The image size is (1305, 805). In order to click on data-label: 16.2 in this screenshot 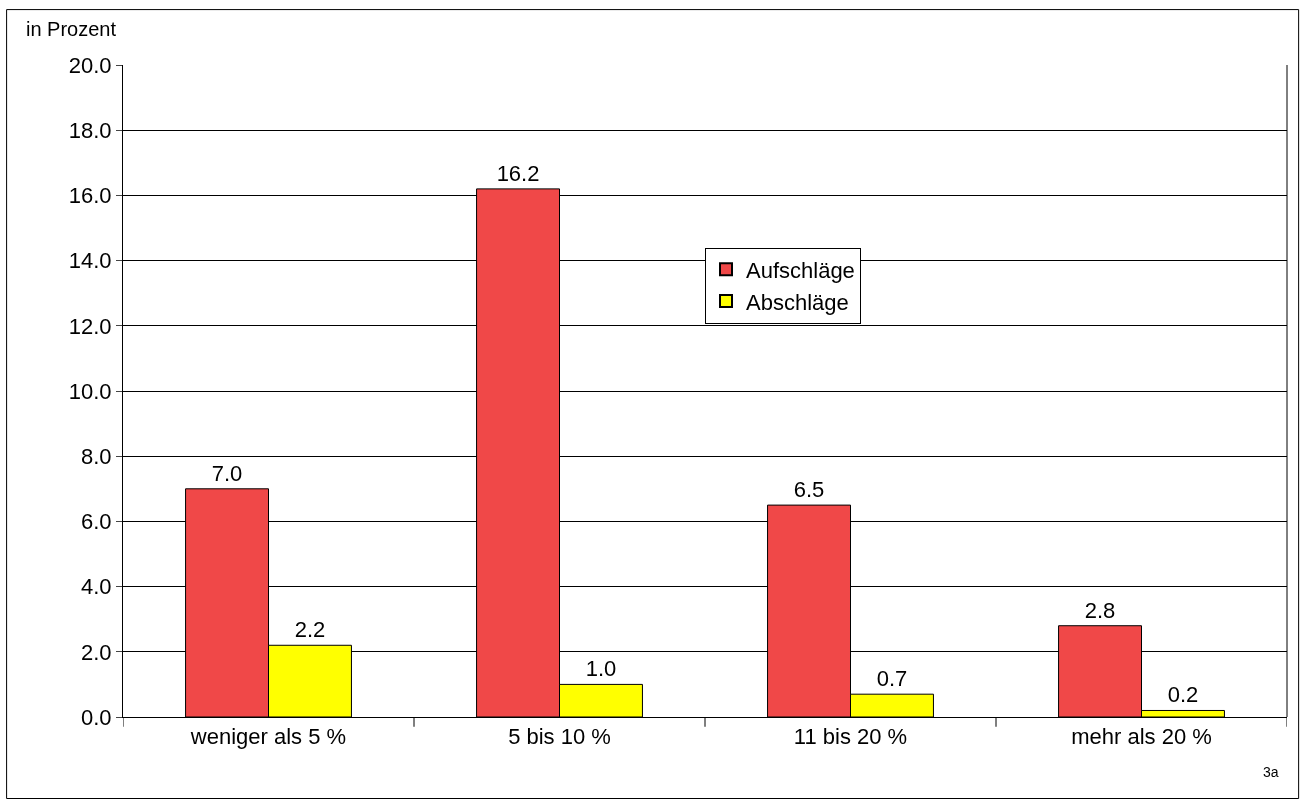, I will do `click(518, 173)`.